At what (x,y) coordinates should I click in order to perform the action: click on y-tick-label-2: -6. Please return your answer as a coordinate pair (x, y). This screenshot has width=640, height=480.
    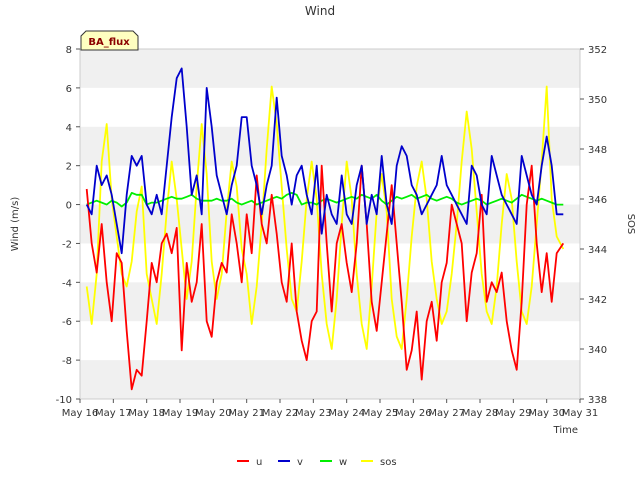
    Looking at the image, I should click on (67, 322).